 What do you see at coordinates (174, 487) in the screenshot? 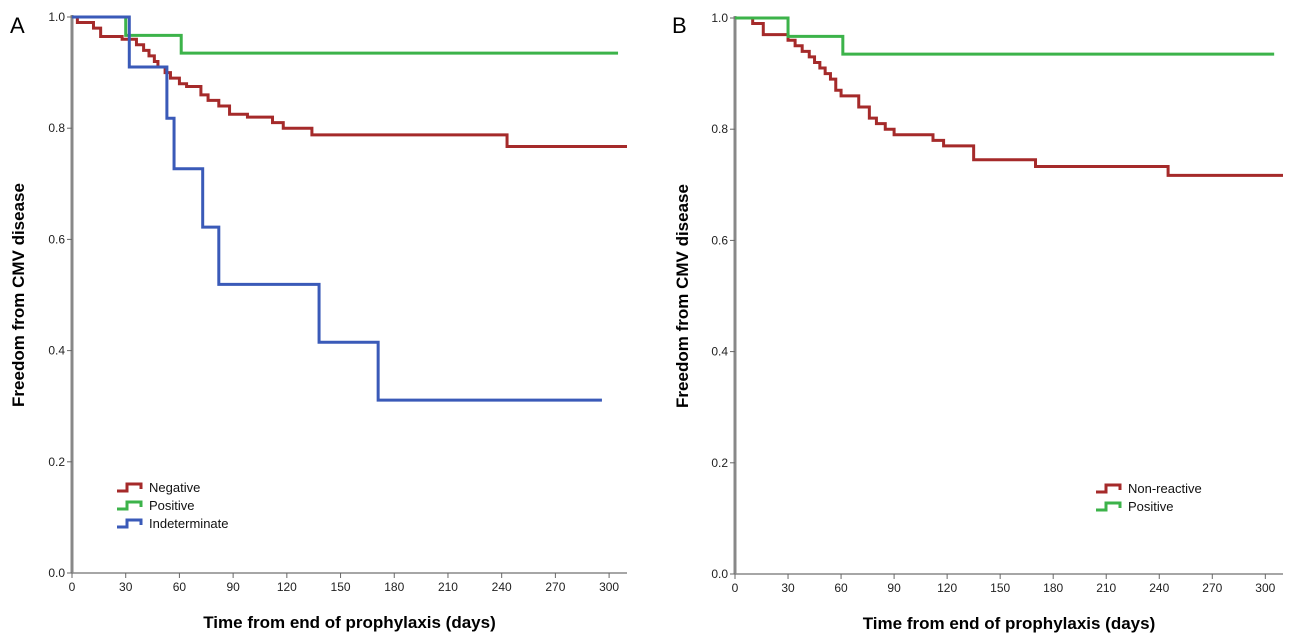
I see `legend-label: Negative` at bounding box center [174, 487].